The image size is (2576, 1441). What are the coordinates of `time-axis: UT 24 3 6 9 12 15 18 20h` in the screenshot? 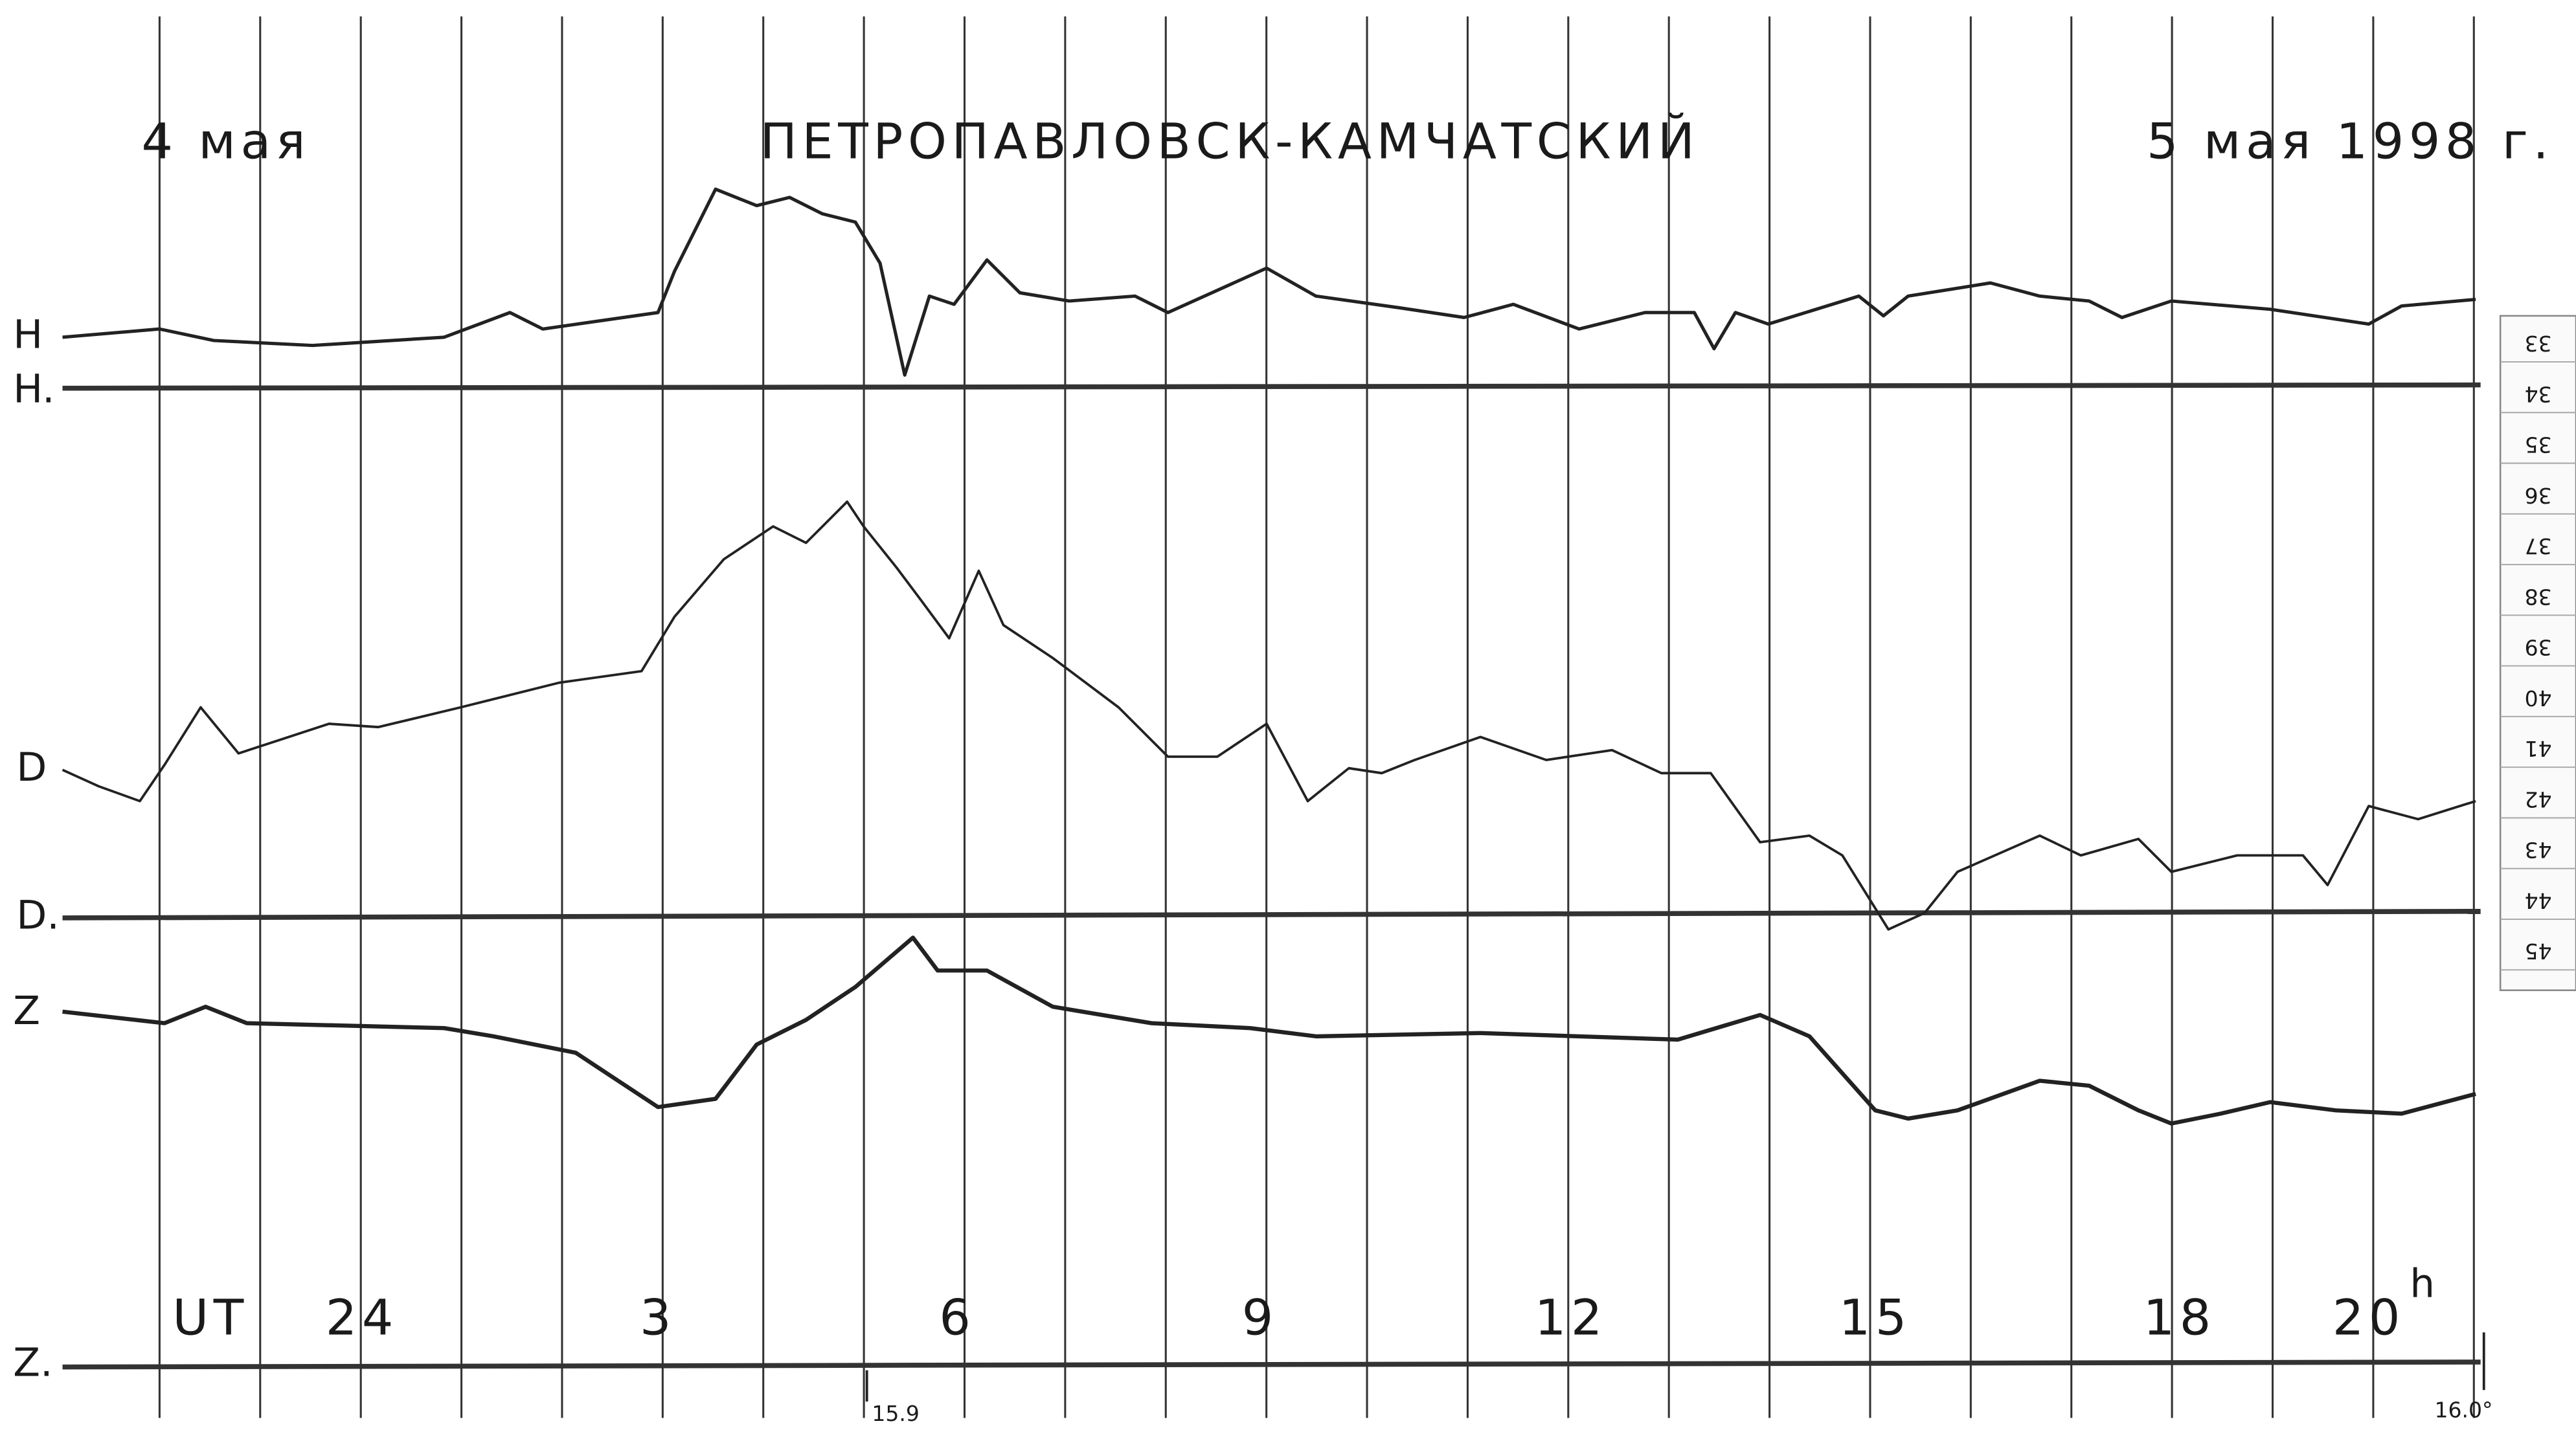 It's located at (1303, 1303).